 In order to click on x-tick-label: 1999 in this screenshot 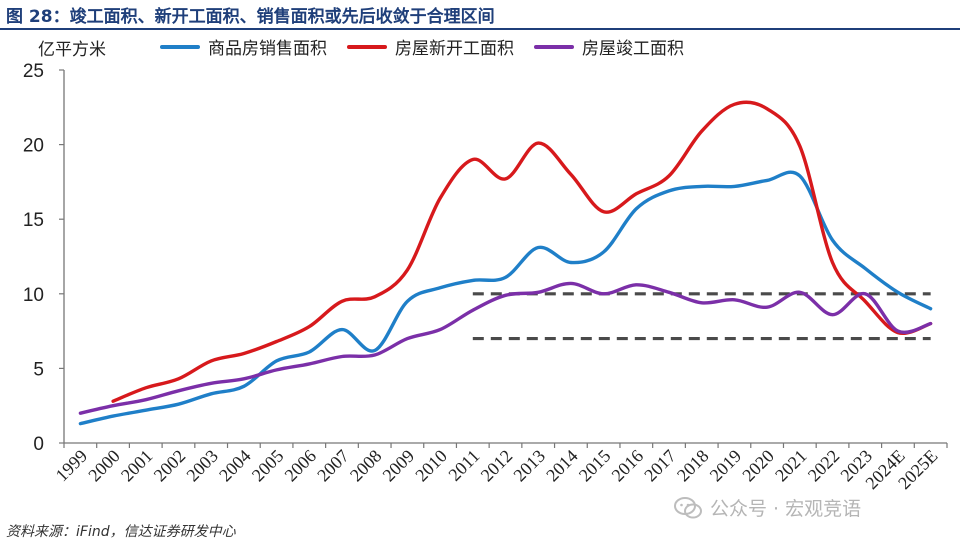, I will do `click(72, 466)`.